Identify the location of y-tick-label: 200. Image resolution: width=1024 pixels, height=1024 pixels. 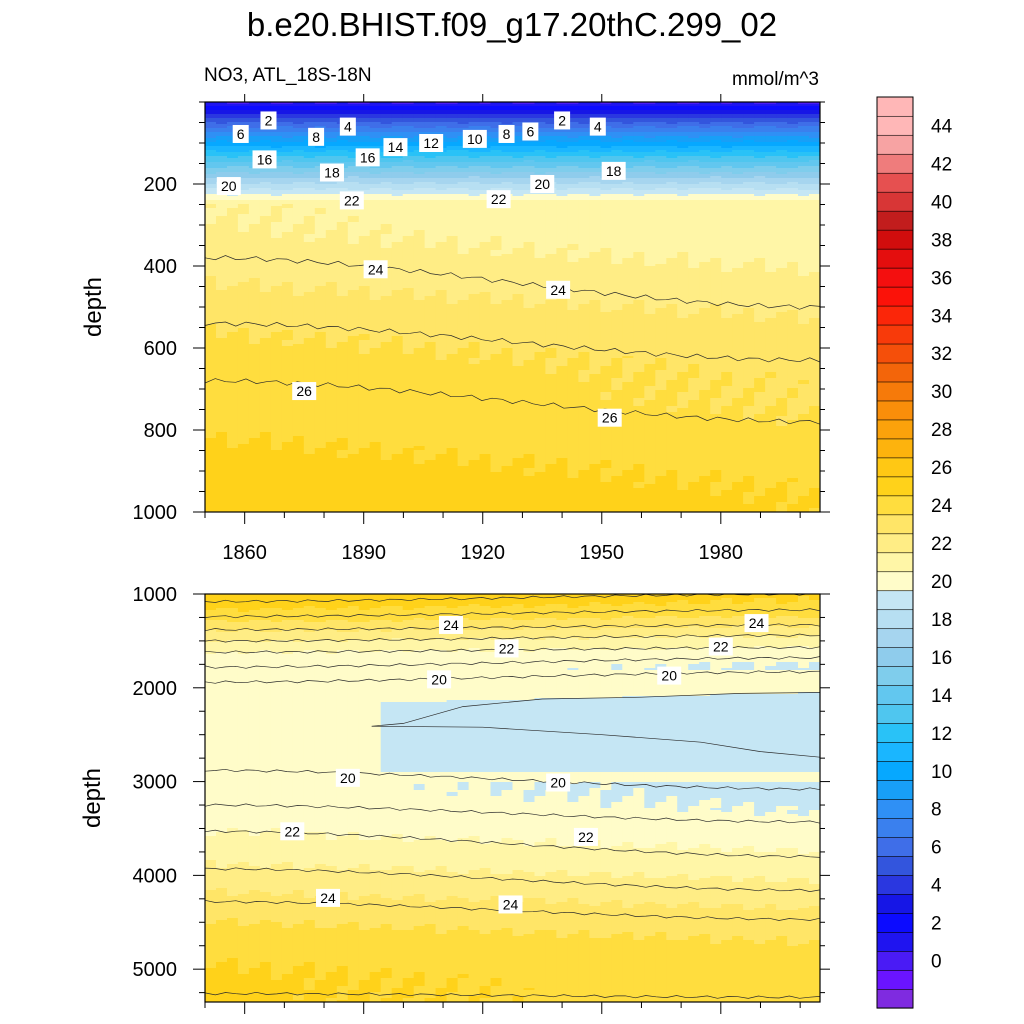
(160, 185).